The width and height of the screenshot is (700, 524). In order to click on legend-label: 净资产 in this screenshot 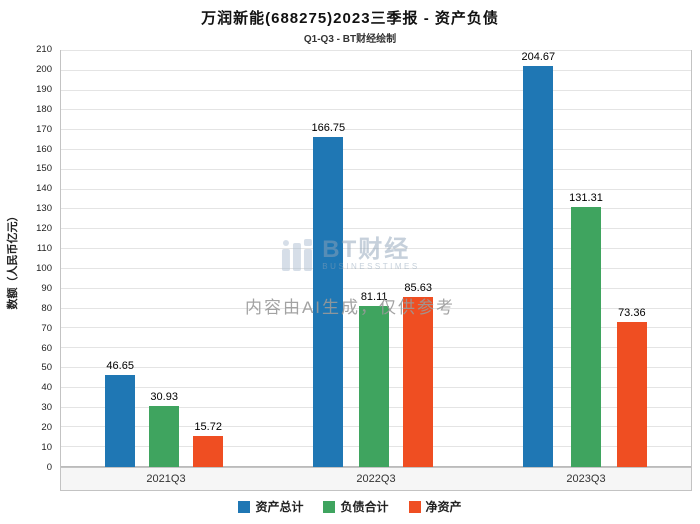, I will do `click(443, 507)`.